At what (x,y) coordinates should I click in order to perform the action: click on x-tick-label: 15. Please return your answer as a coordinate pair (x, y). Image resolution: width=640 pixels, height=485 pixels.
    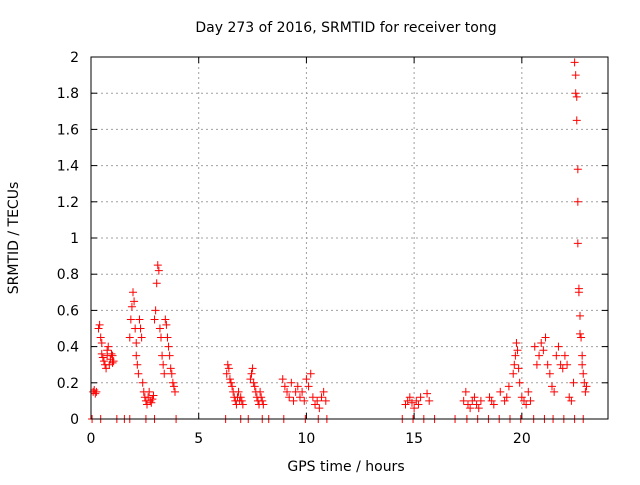
    Looking at the image, I should click on (414, 439).